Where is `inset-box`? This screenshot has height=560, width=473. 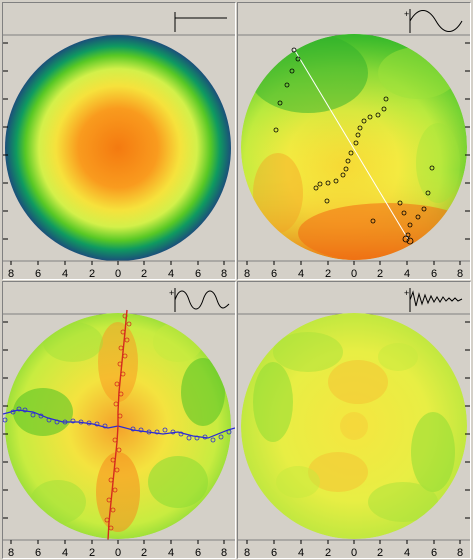 inset-box is located at coordinates (201, 21).